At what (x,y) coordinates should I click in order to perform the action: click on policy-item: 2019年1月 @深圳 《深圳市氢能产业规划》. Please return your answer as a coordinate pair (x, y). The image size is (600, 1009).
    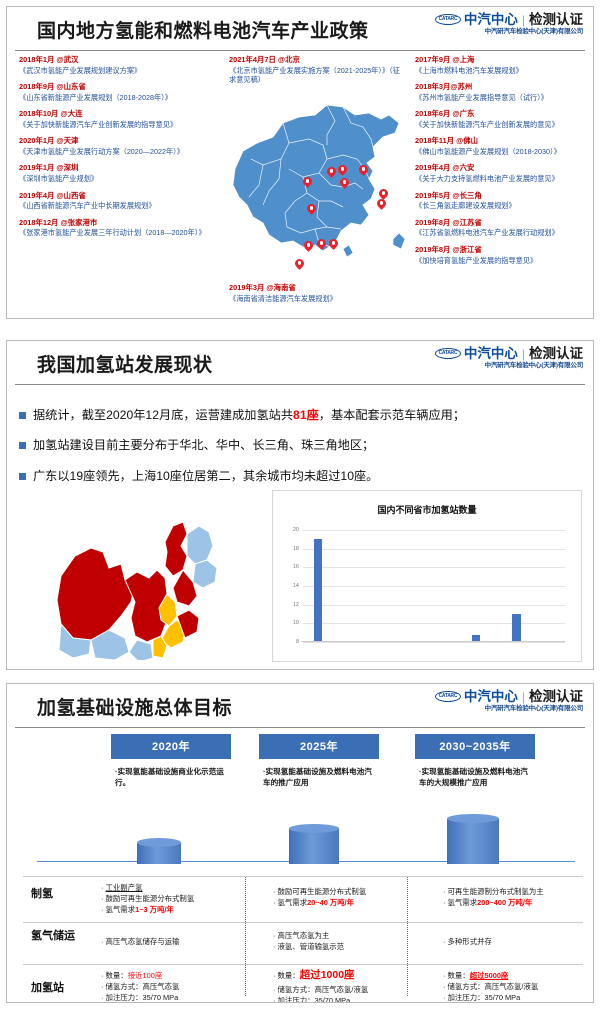
    Looking at the image, I should click on (119, 173).